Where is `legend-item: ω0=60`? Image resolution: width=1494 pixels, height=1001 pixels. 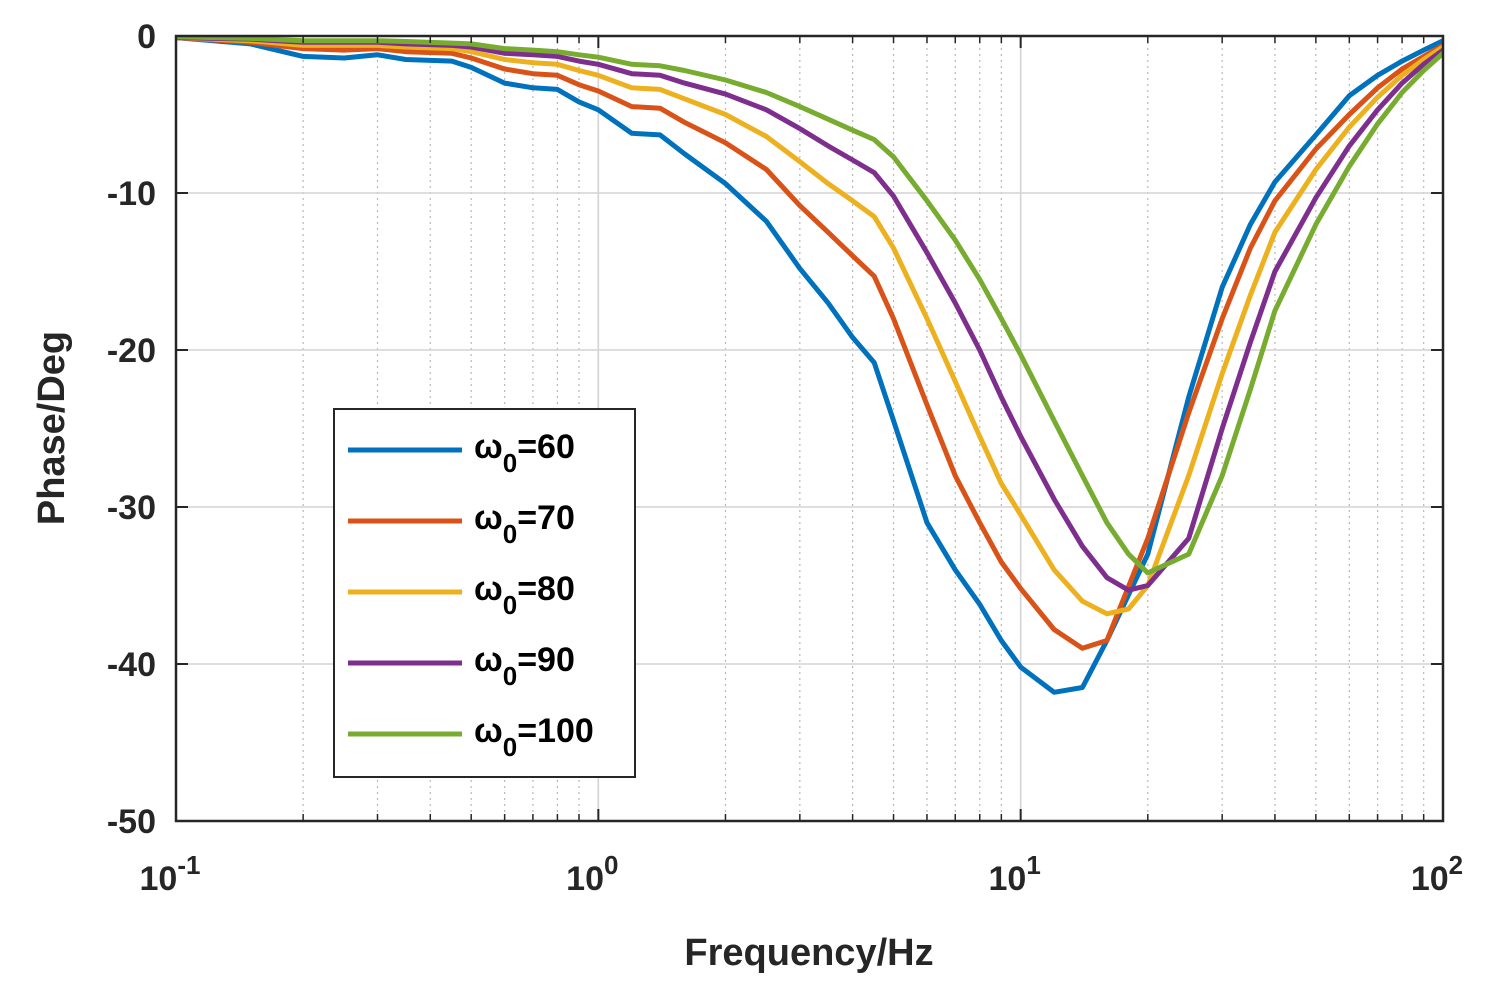 legend-item: ω0=60 is located at coordinates (461, 453).